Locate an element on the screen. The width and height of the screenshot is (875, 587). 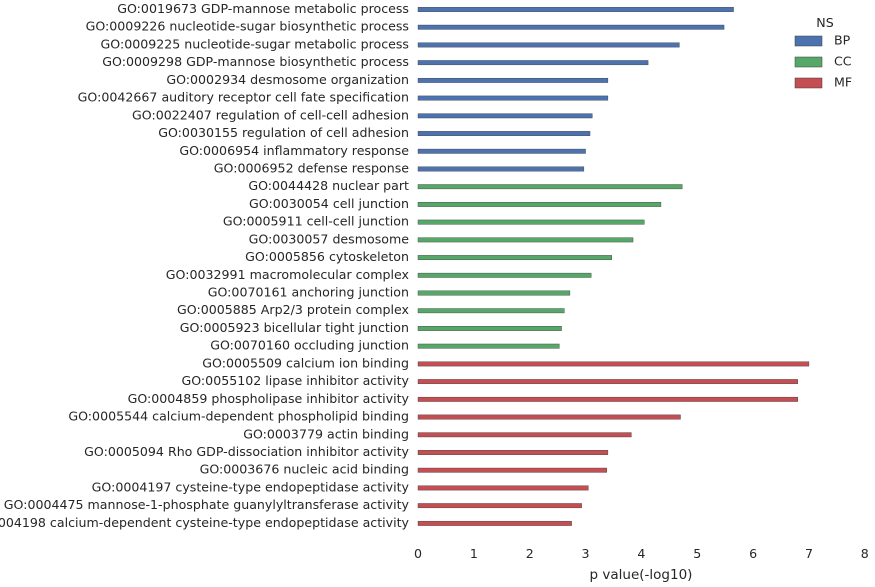
category-label: GO:0055102 lipase inhibitor activity is located at coordinates (295, 380).